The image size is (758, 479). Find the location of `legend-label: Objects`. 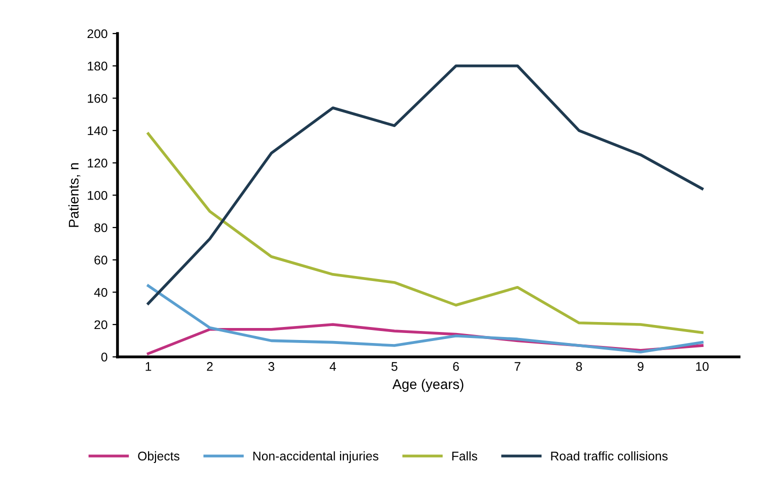

legend-label: Objects is located at coordinates (159, 457).